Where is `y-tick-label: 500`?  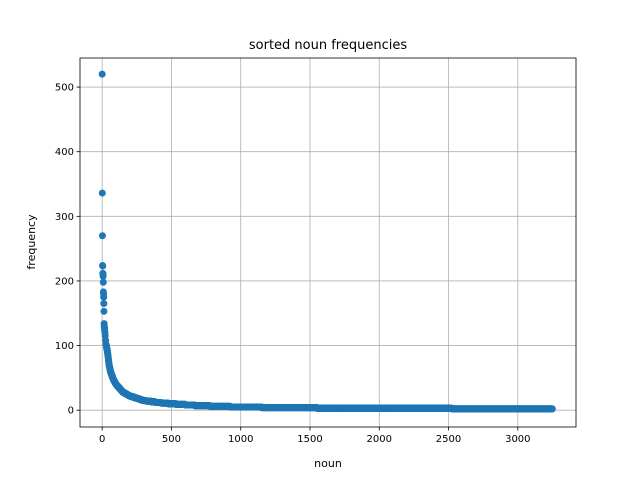 y-tick-label: 500 is located at coordinates (64, 88).